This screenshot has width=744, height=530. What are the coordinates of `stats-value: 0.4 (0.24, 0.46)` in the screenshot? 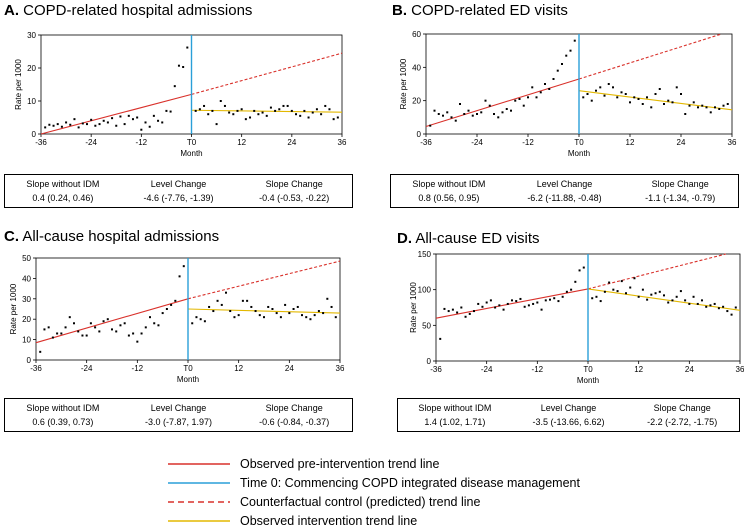 It's located at (63, 198).